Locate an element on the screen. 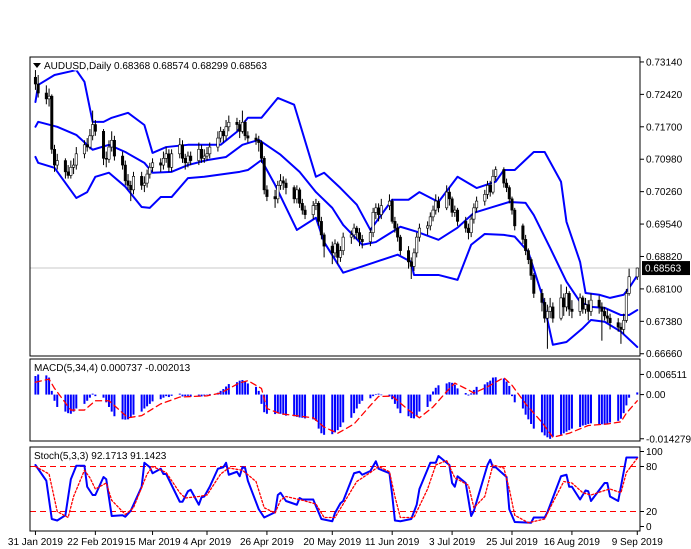  y-tick-label: 0.70980 is located at coordinates (664, 160).